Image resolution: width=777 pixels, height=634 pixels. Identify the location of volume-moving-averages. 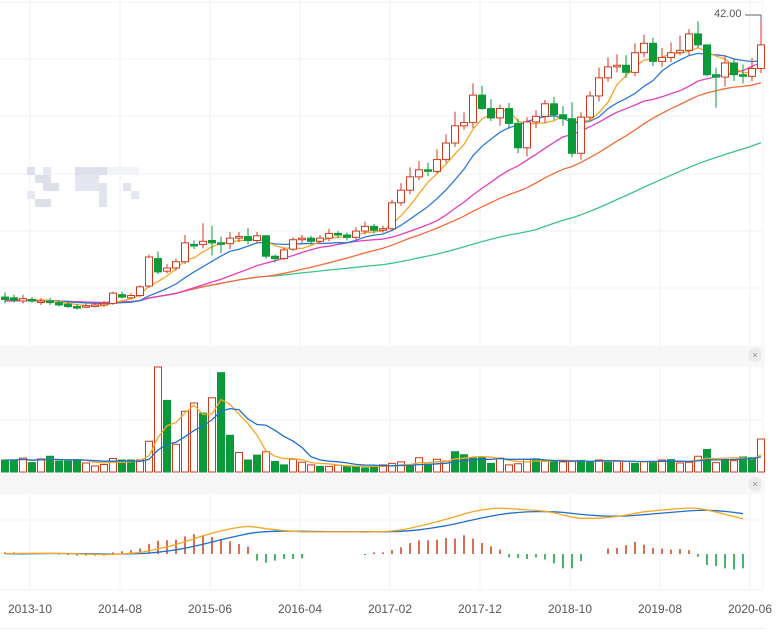
(383, 433).